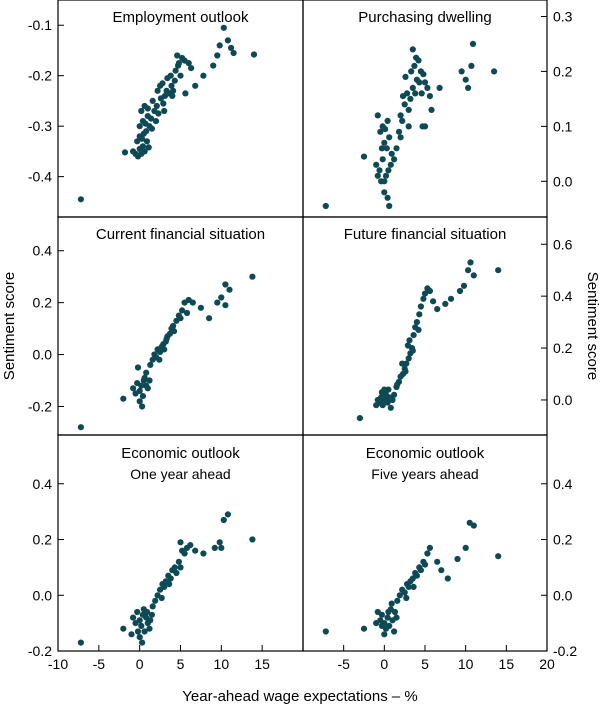 This screenshot has width=600, height=711. I want to click on x-tick-label-0-4: 10, so click(222, 664).